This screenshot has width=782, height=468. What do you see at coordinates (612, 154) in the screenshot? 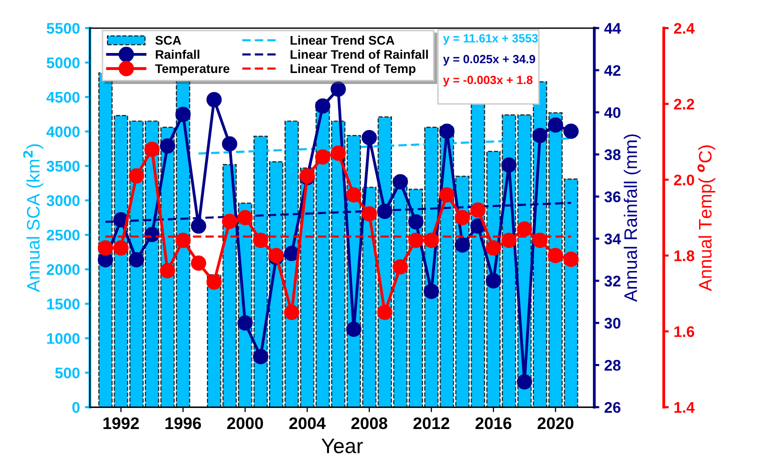
I see `y2-tick-label: 38` at bounding box center [612, 154].